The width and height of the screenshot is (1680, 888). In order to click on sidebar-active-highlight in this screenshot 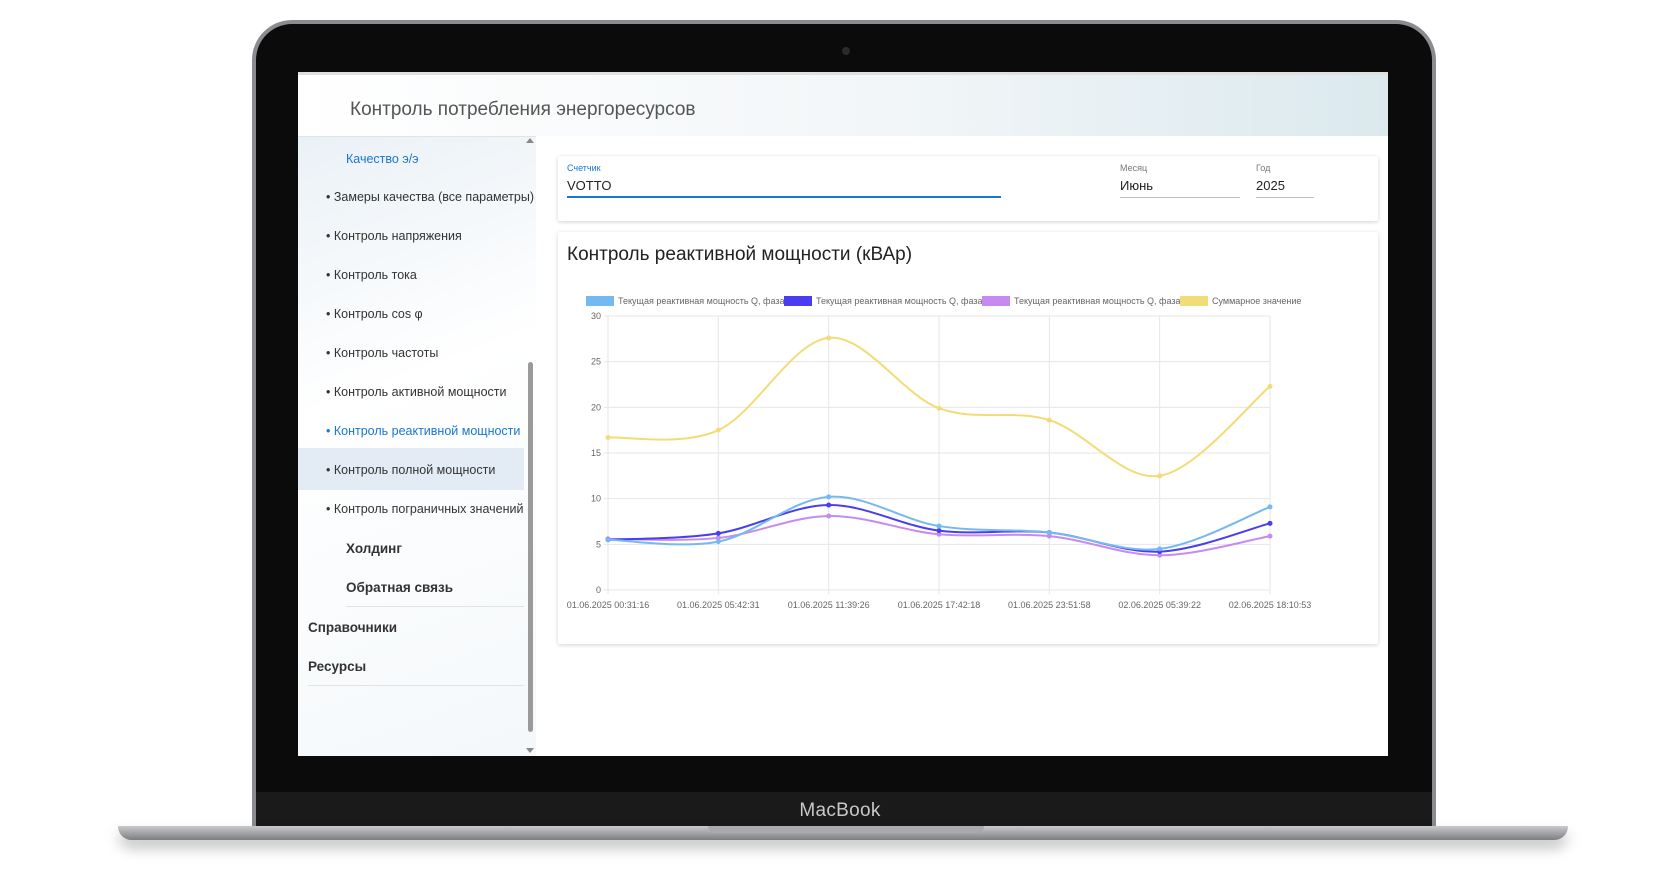, I will do `click(411, 469)`.